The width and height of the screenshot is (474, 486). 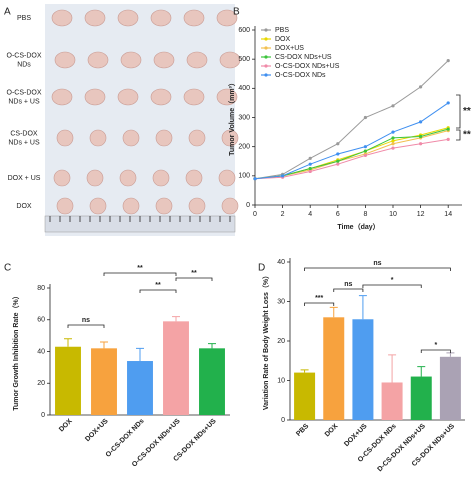 What do you see at coordinates (41, 320) in the screenshot?
I see `y-tick-label: 60` at bounding box center [41, 320].